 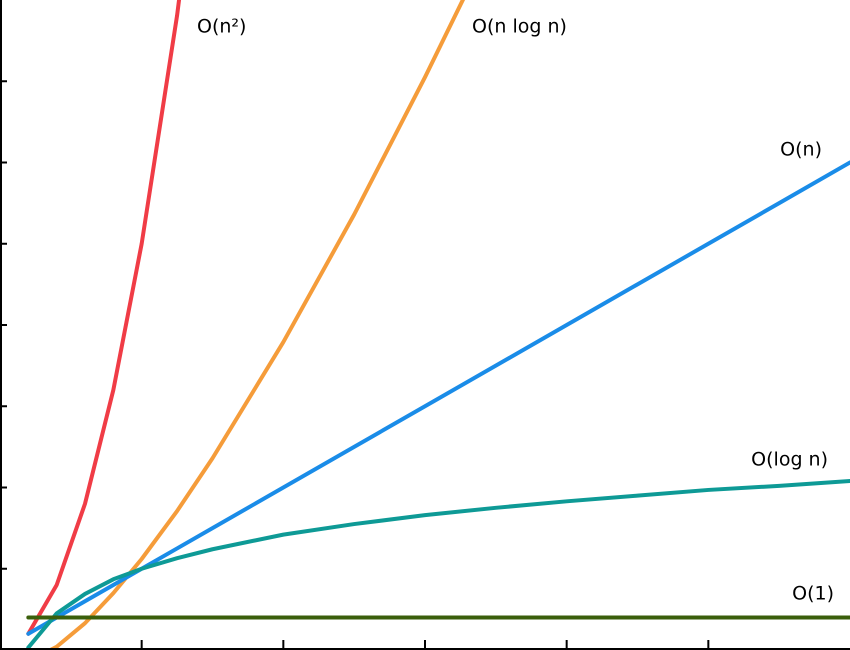 I want to click on series-label: O(log n), so click(x=789, y=460).